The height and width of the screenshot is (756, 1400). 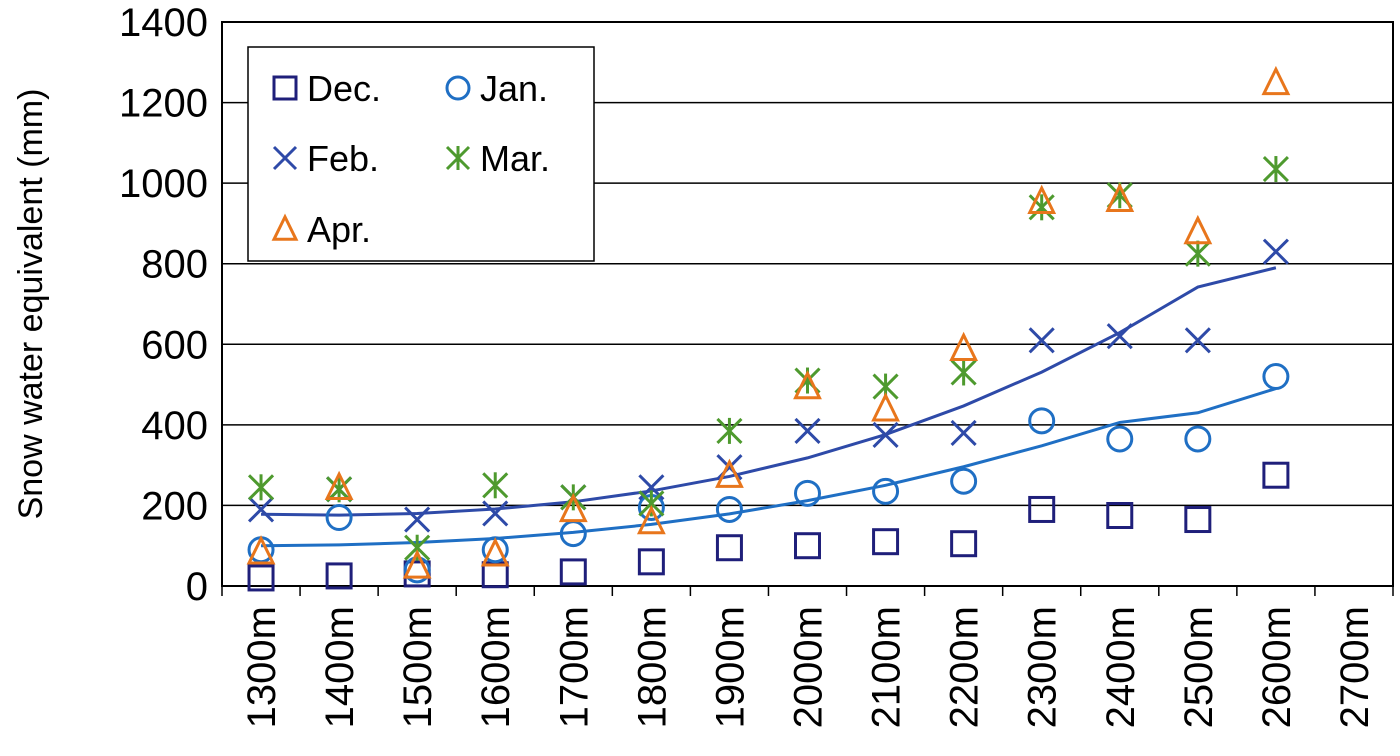 I want to click on marker-x, so click(x=285, y=158).